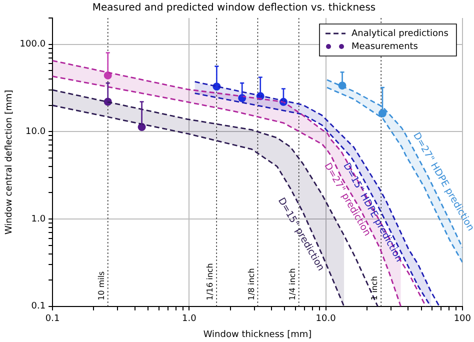  I want to click on x-axis-title: Window thickness [mm], so click(257, 335).